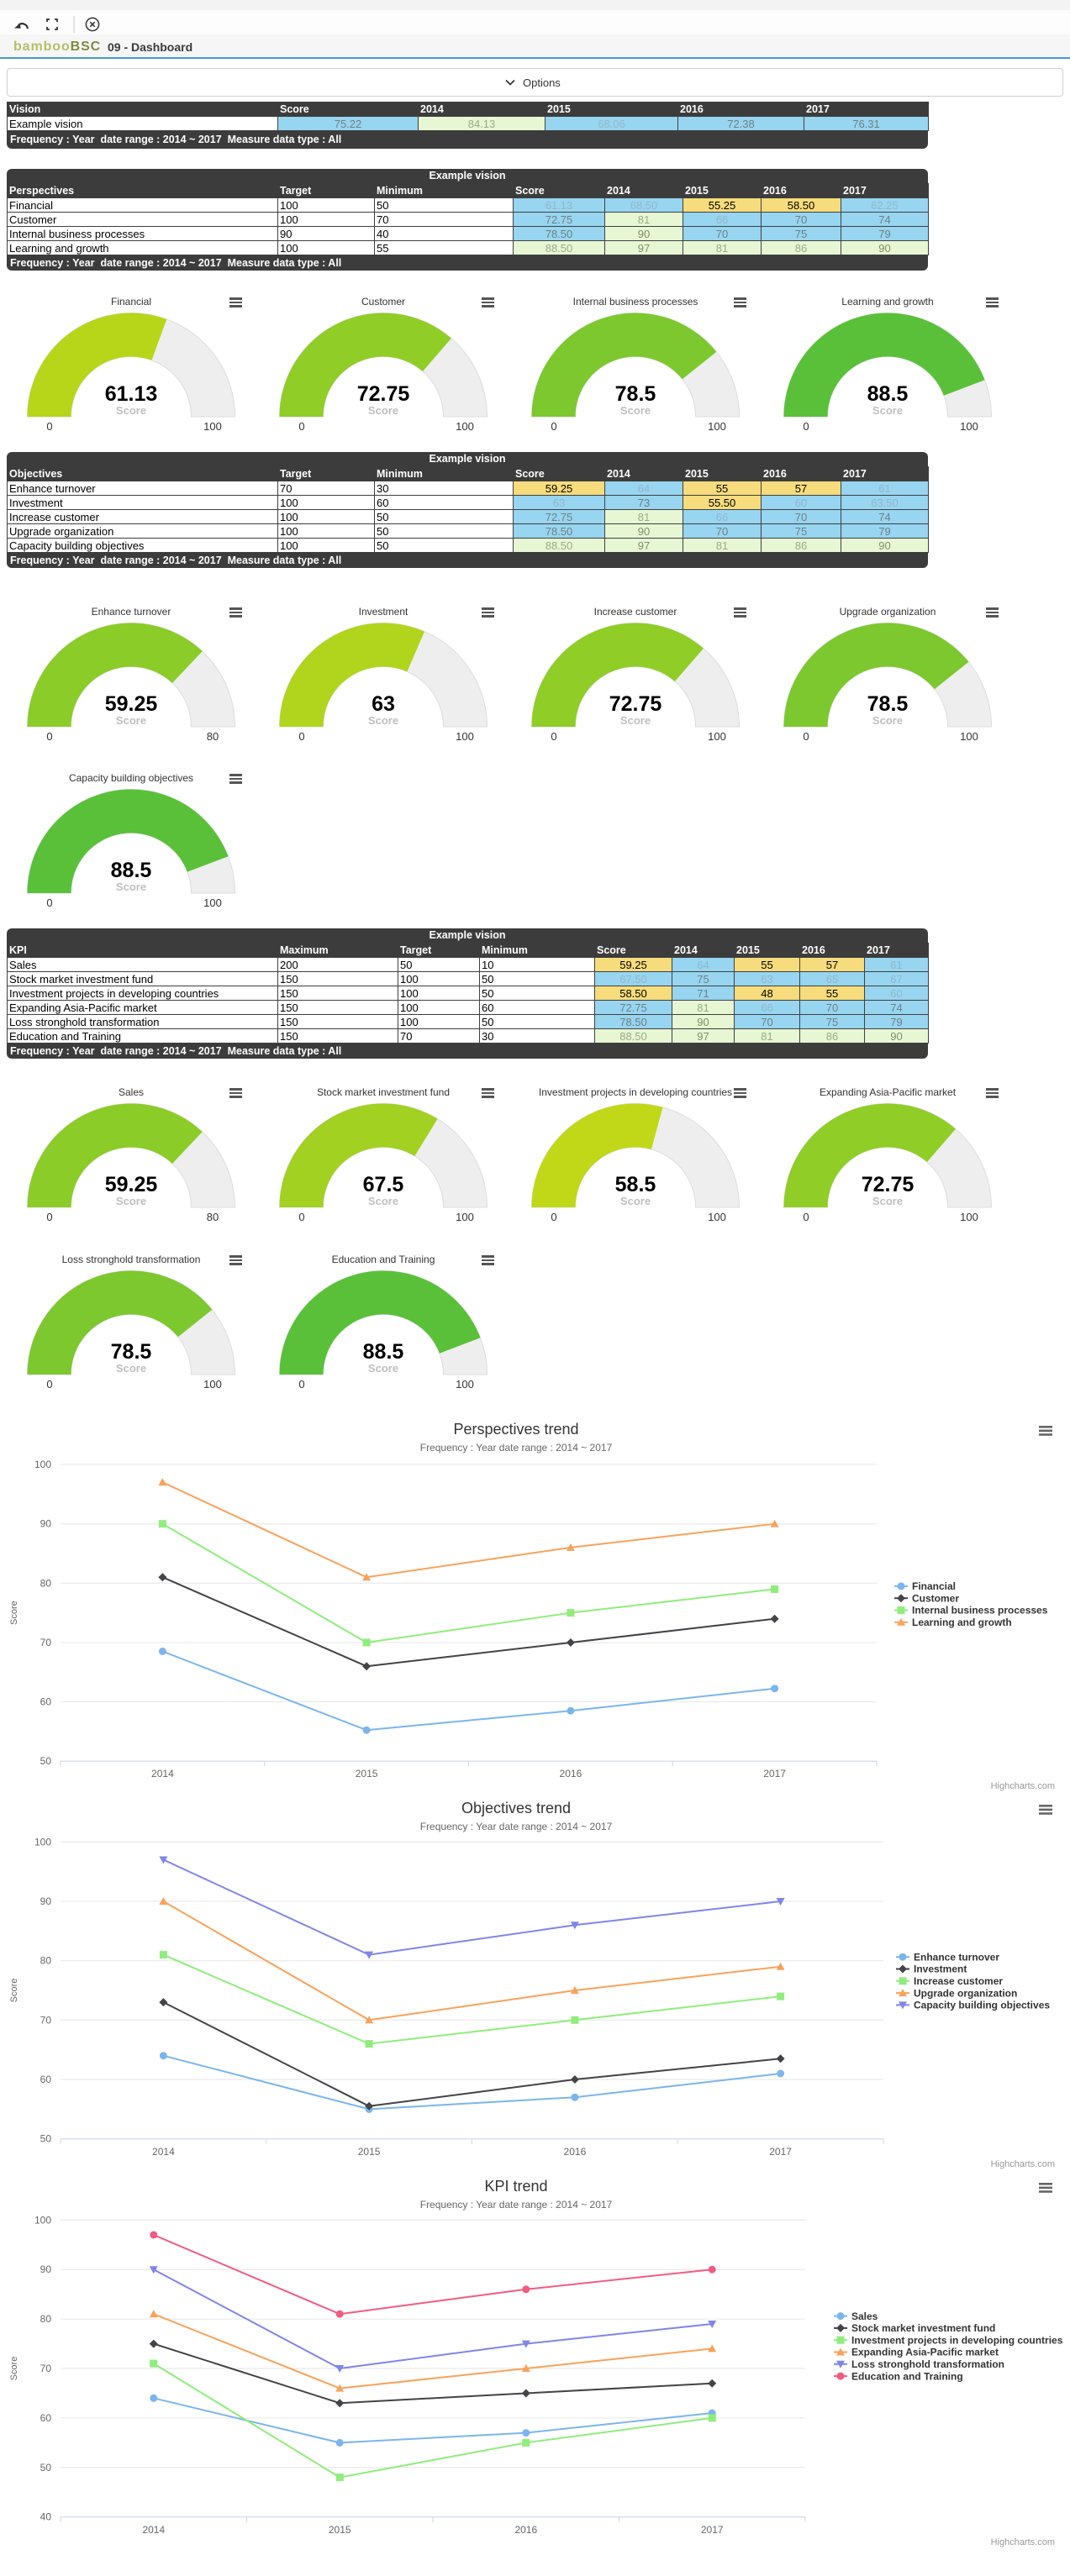 This screenshot has height=2576, width=1070. What do you see at coordinates (957, 1957) in the screenshot?
I see `svg-text: Enhance turnover` at bounding box center [957, 1957].